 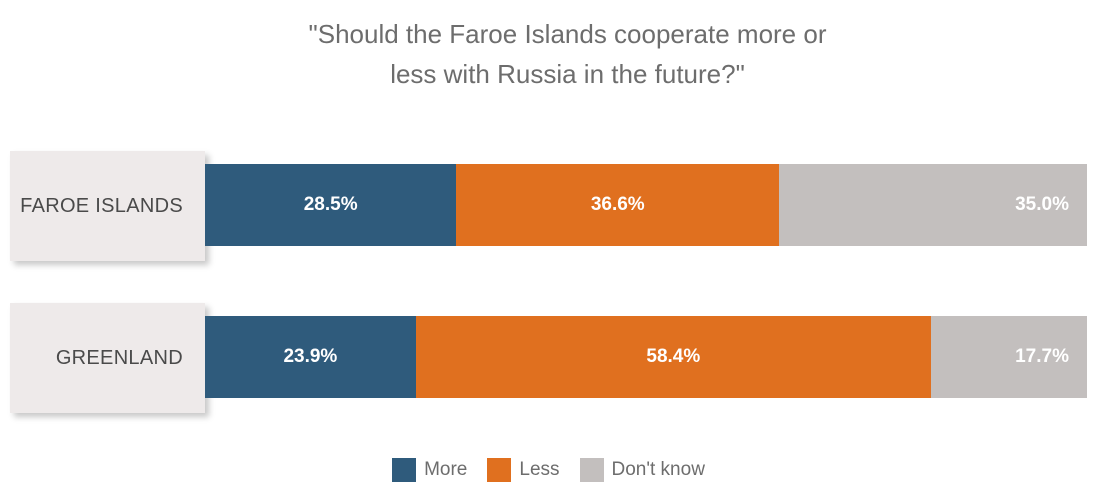 I want to click on data-label: 23.9%, so click(x=310, y=356).